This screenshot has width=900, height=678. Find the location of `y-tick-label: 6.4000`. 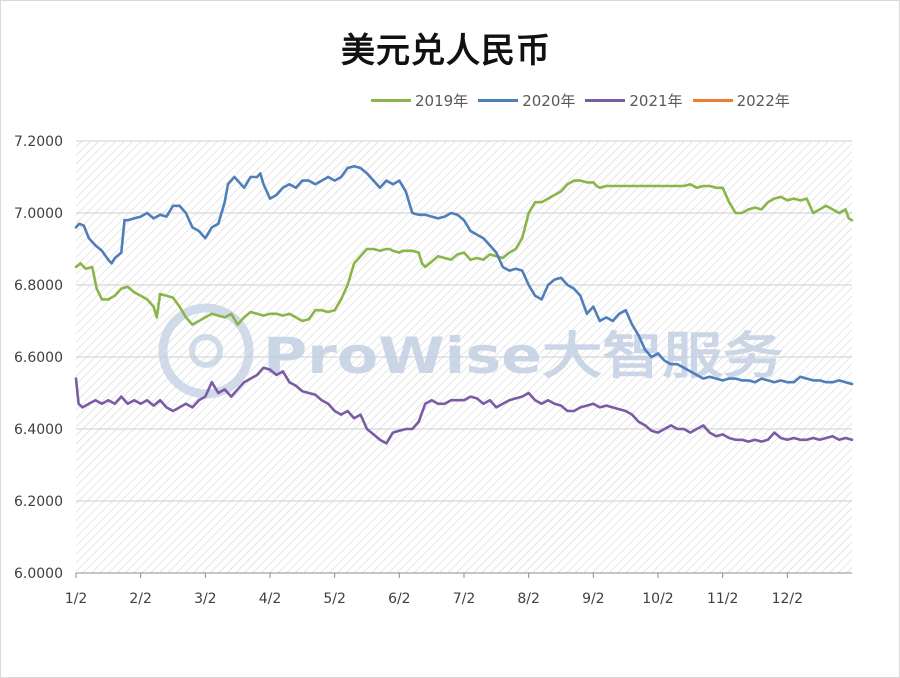

y-tick-label: 6.4000 is located at coordinates (38, 430).